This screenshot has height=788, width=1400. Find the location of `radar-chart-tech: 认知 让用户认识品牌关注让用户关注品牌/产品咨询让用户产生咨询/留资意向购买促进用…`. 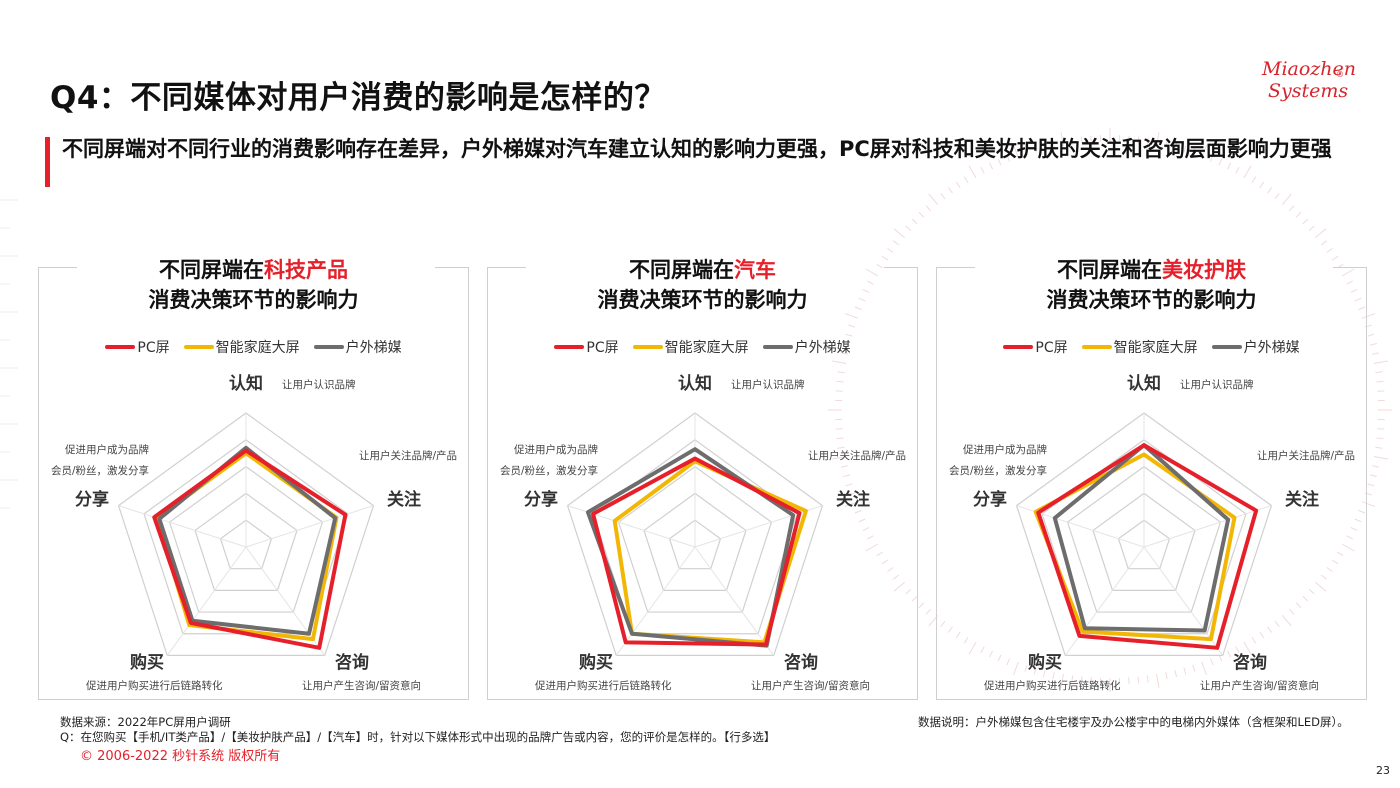

radar-chart-tech: 认知 让用户认识品牌关注让用户关注品牌/产品咨询让用户产生咨询/留资意向购买促进用… is located at coordinates (254, 532).